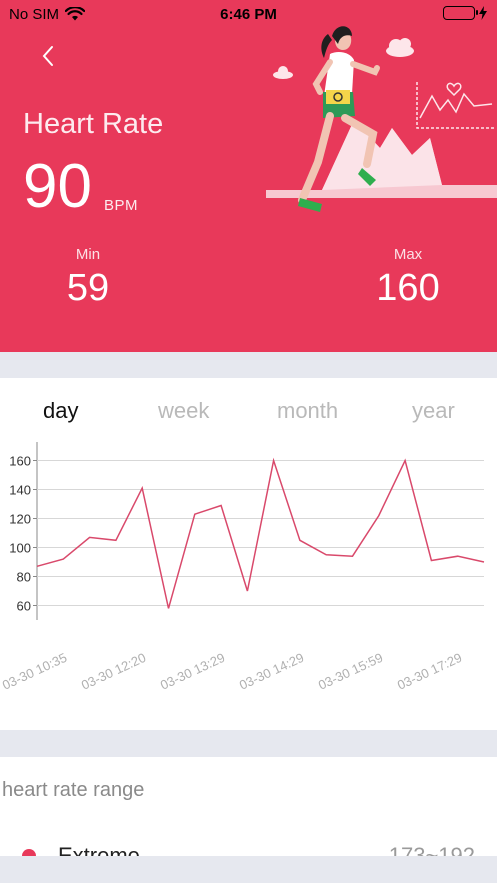 The height and width of the screenshot is (883, 497). What do you see at coordinates (24, 606) in the screenshot?
I see `y-tick-label: 60` at bounding box center [24, 606].